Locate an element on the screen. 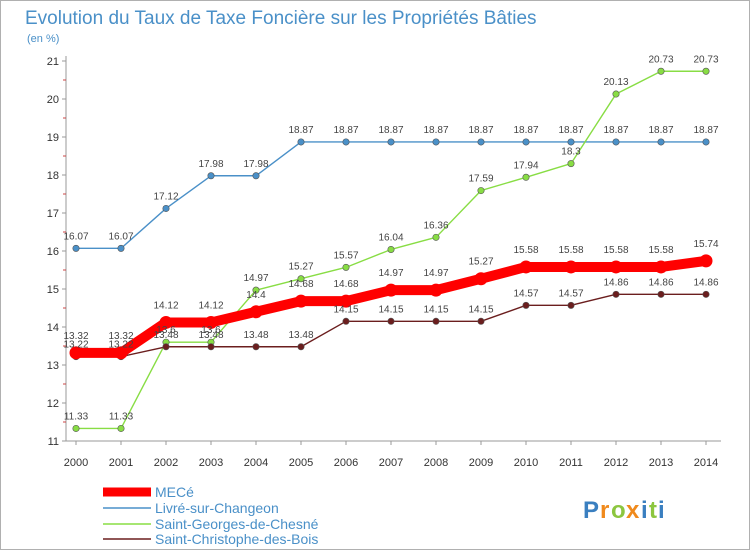  y-tick-label: 21 is located at coordinates (53, 62).